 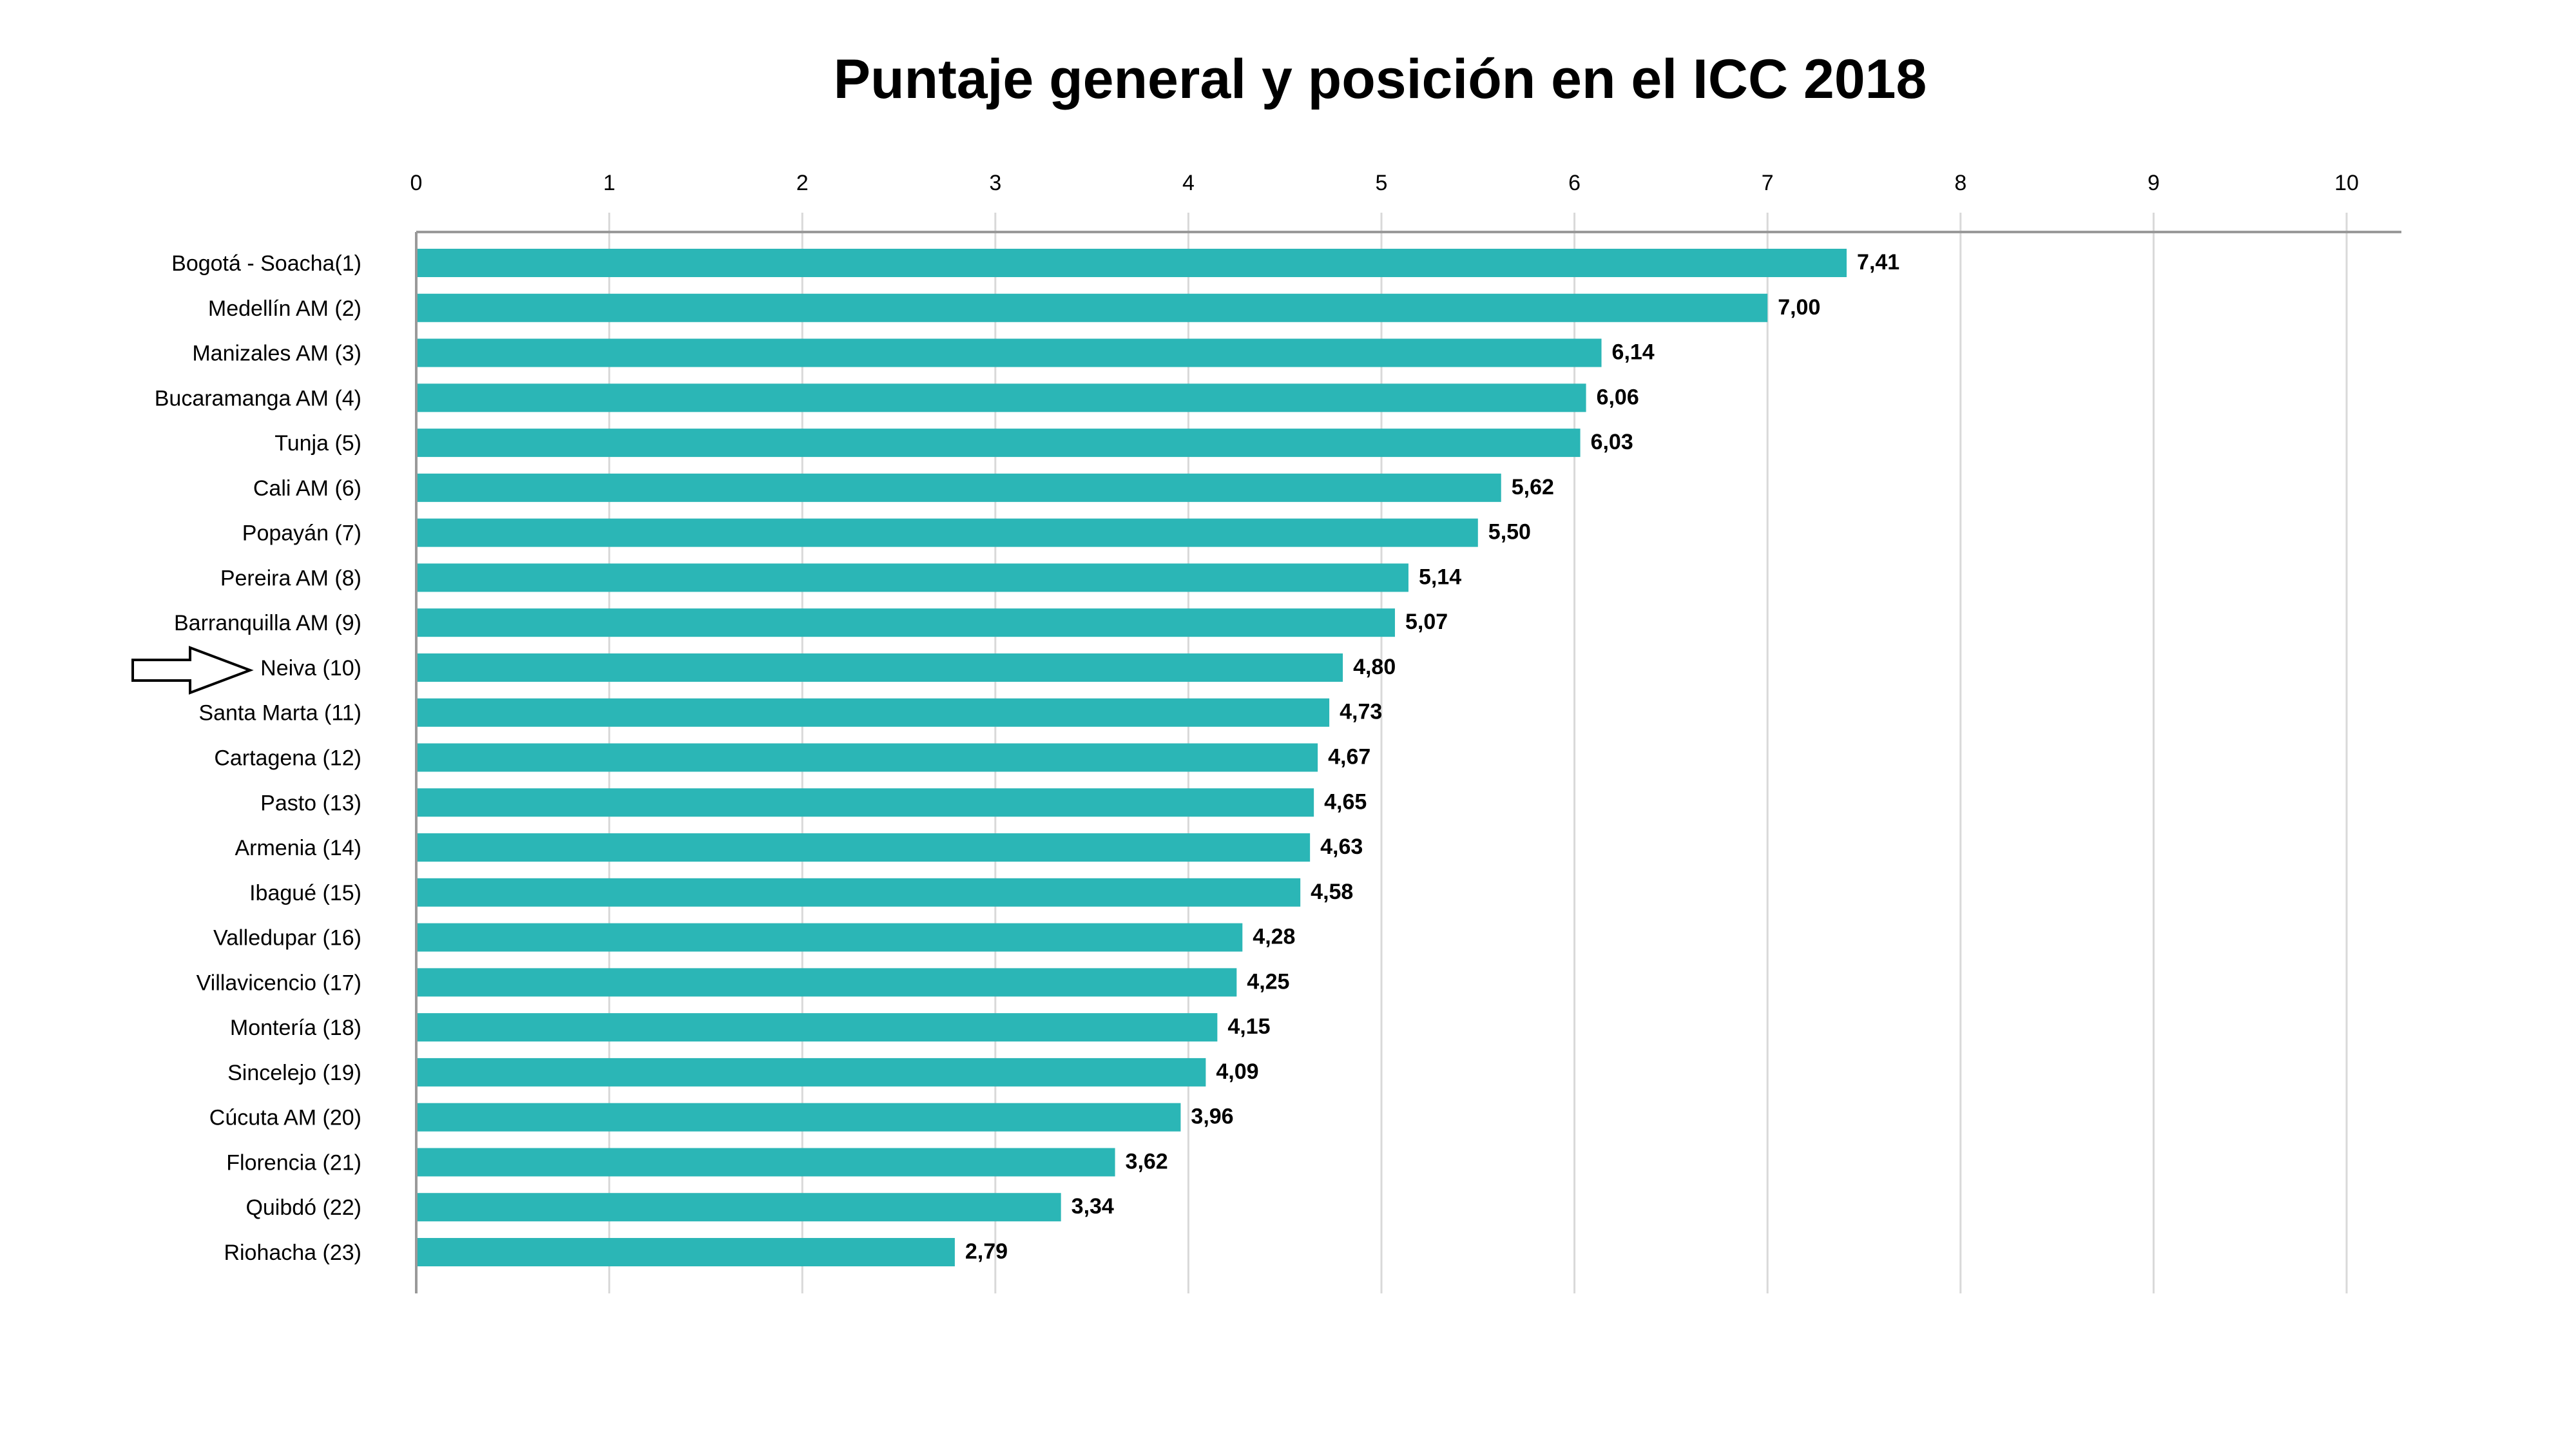 What do you see at coordinates (285, 1118) in the screenshot?
I see `category-label: Cúcuta AM (20)` at bounding box center [285, 1118].